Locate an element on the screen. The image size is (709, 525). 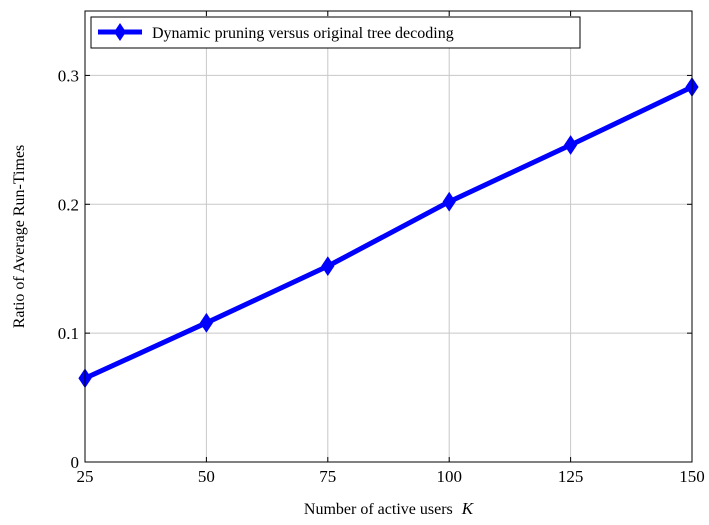
x-tick-label: 125 is located at coordinates (571, 476).